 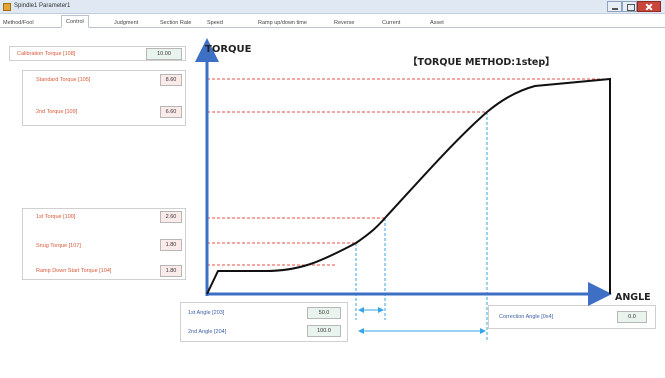 I want to click on tab-current: Current, so click(x=391, y=23).